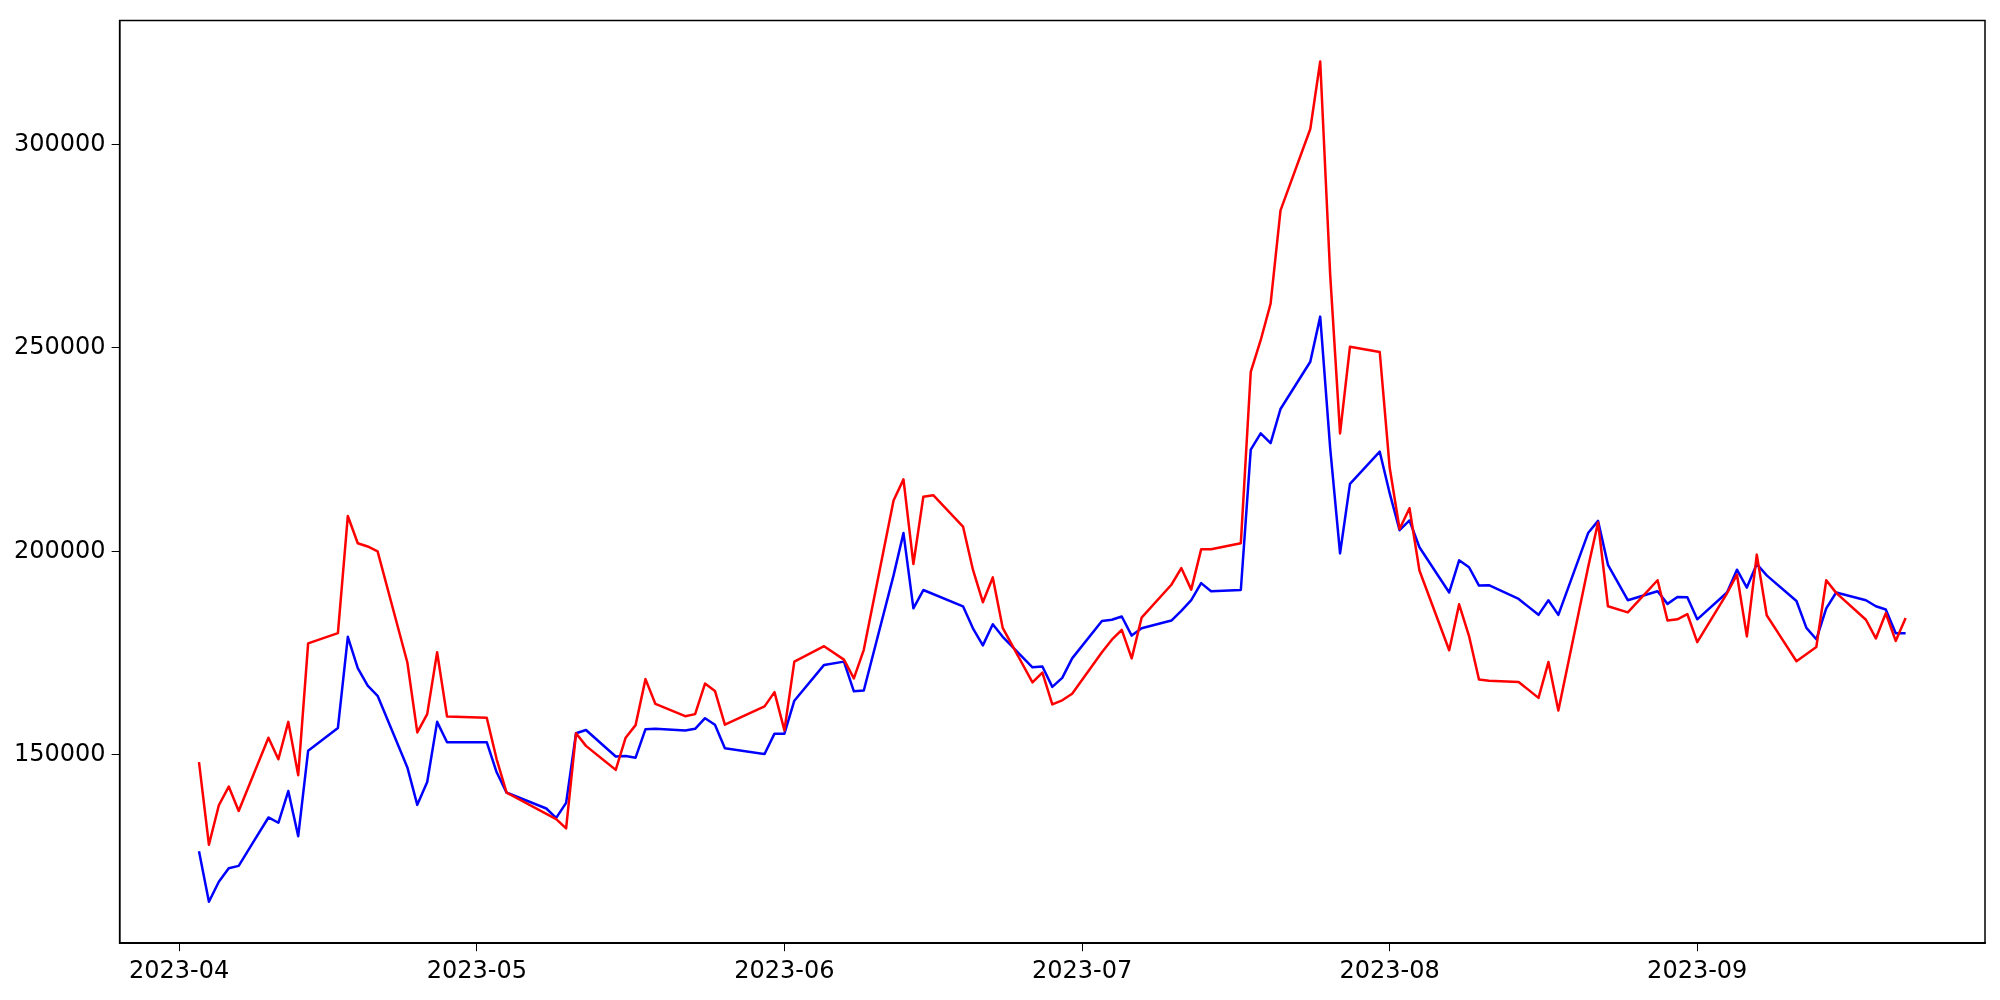 The width and height of the screenshot is (2000, 1000). Describe the element at coordinates (476, 969) in the screenshot. I see `x-tick-label: 2023-05` at that location.